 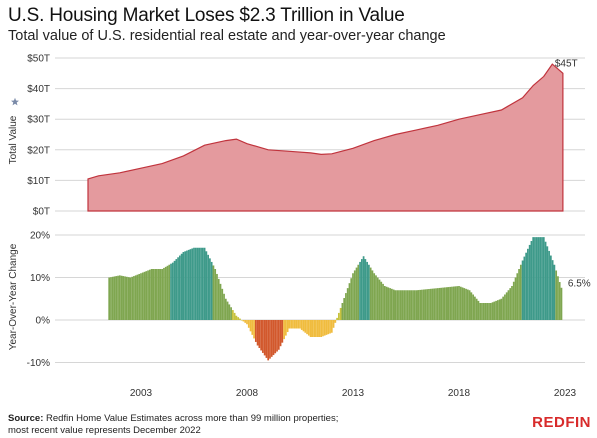 I want to click on x-tick-label: 2013, so click(x=353, y=393).